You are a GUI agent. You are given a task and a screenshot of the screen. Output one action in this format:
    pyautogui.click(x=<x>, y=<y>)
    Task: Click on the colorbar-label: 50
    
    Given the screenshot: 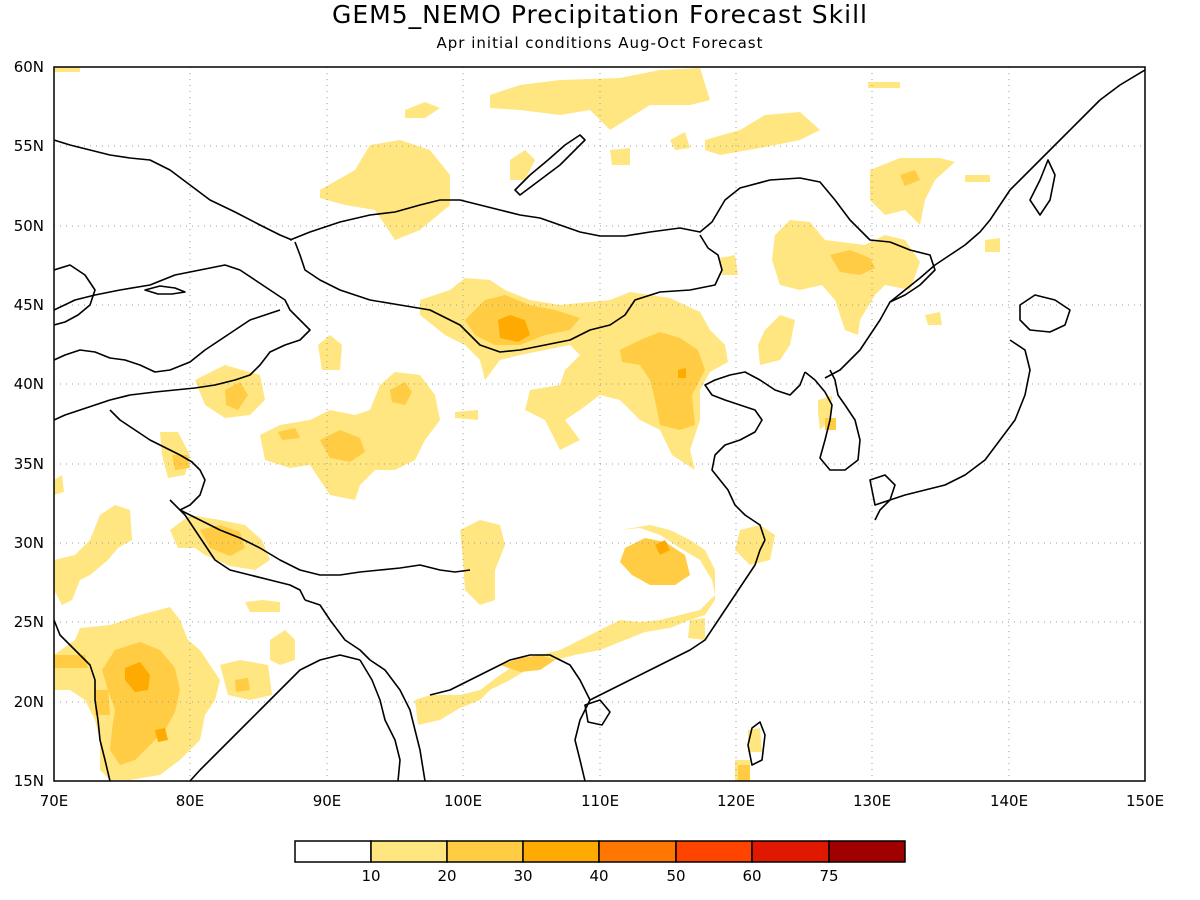 What is the action you would take?
    pyautogui.click(x=675, y=876)
    